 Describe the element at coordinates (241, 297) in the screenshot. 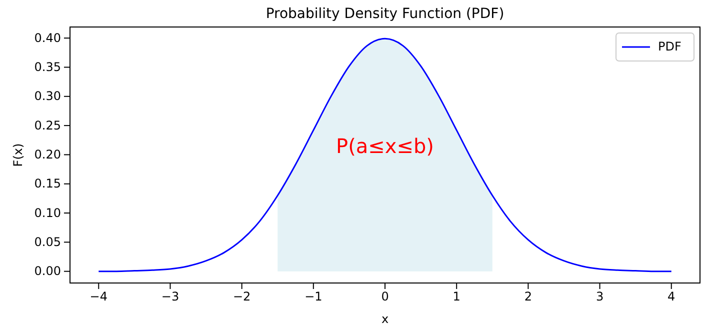

I see `x-tick-label: −2` at that location.